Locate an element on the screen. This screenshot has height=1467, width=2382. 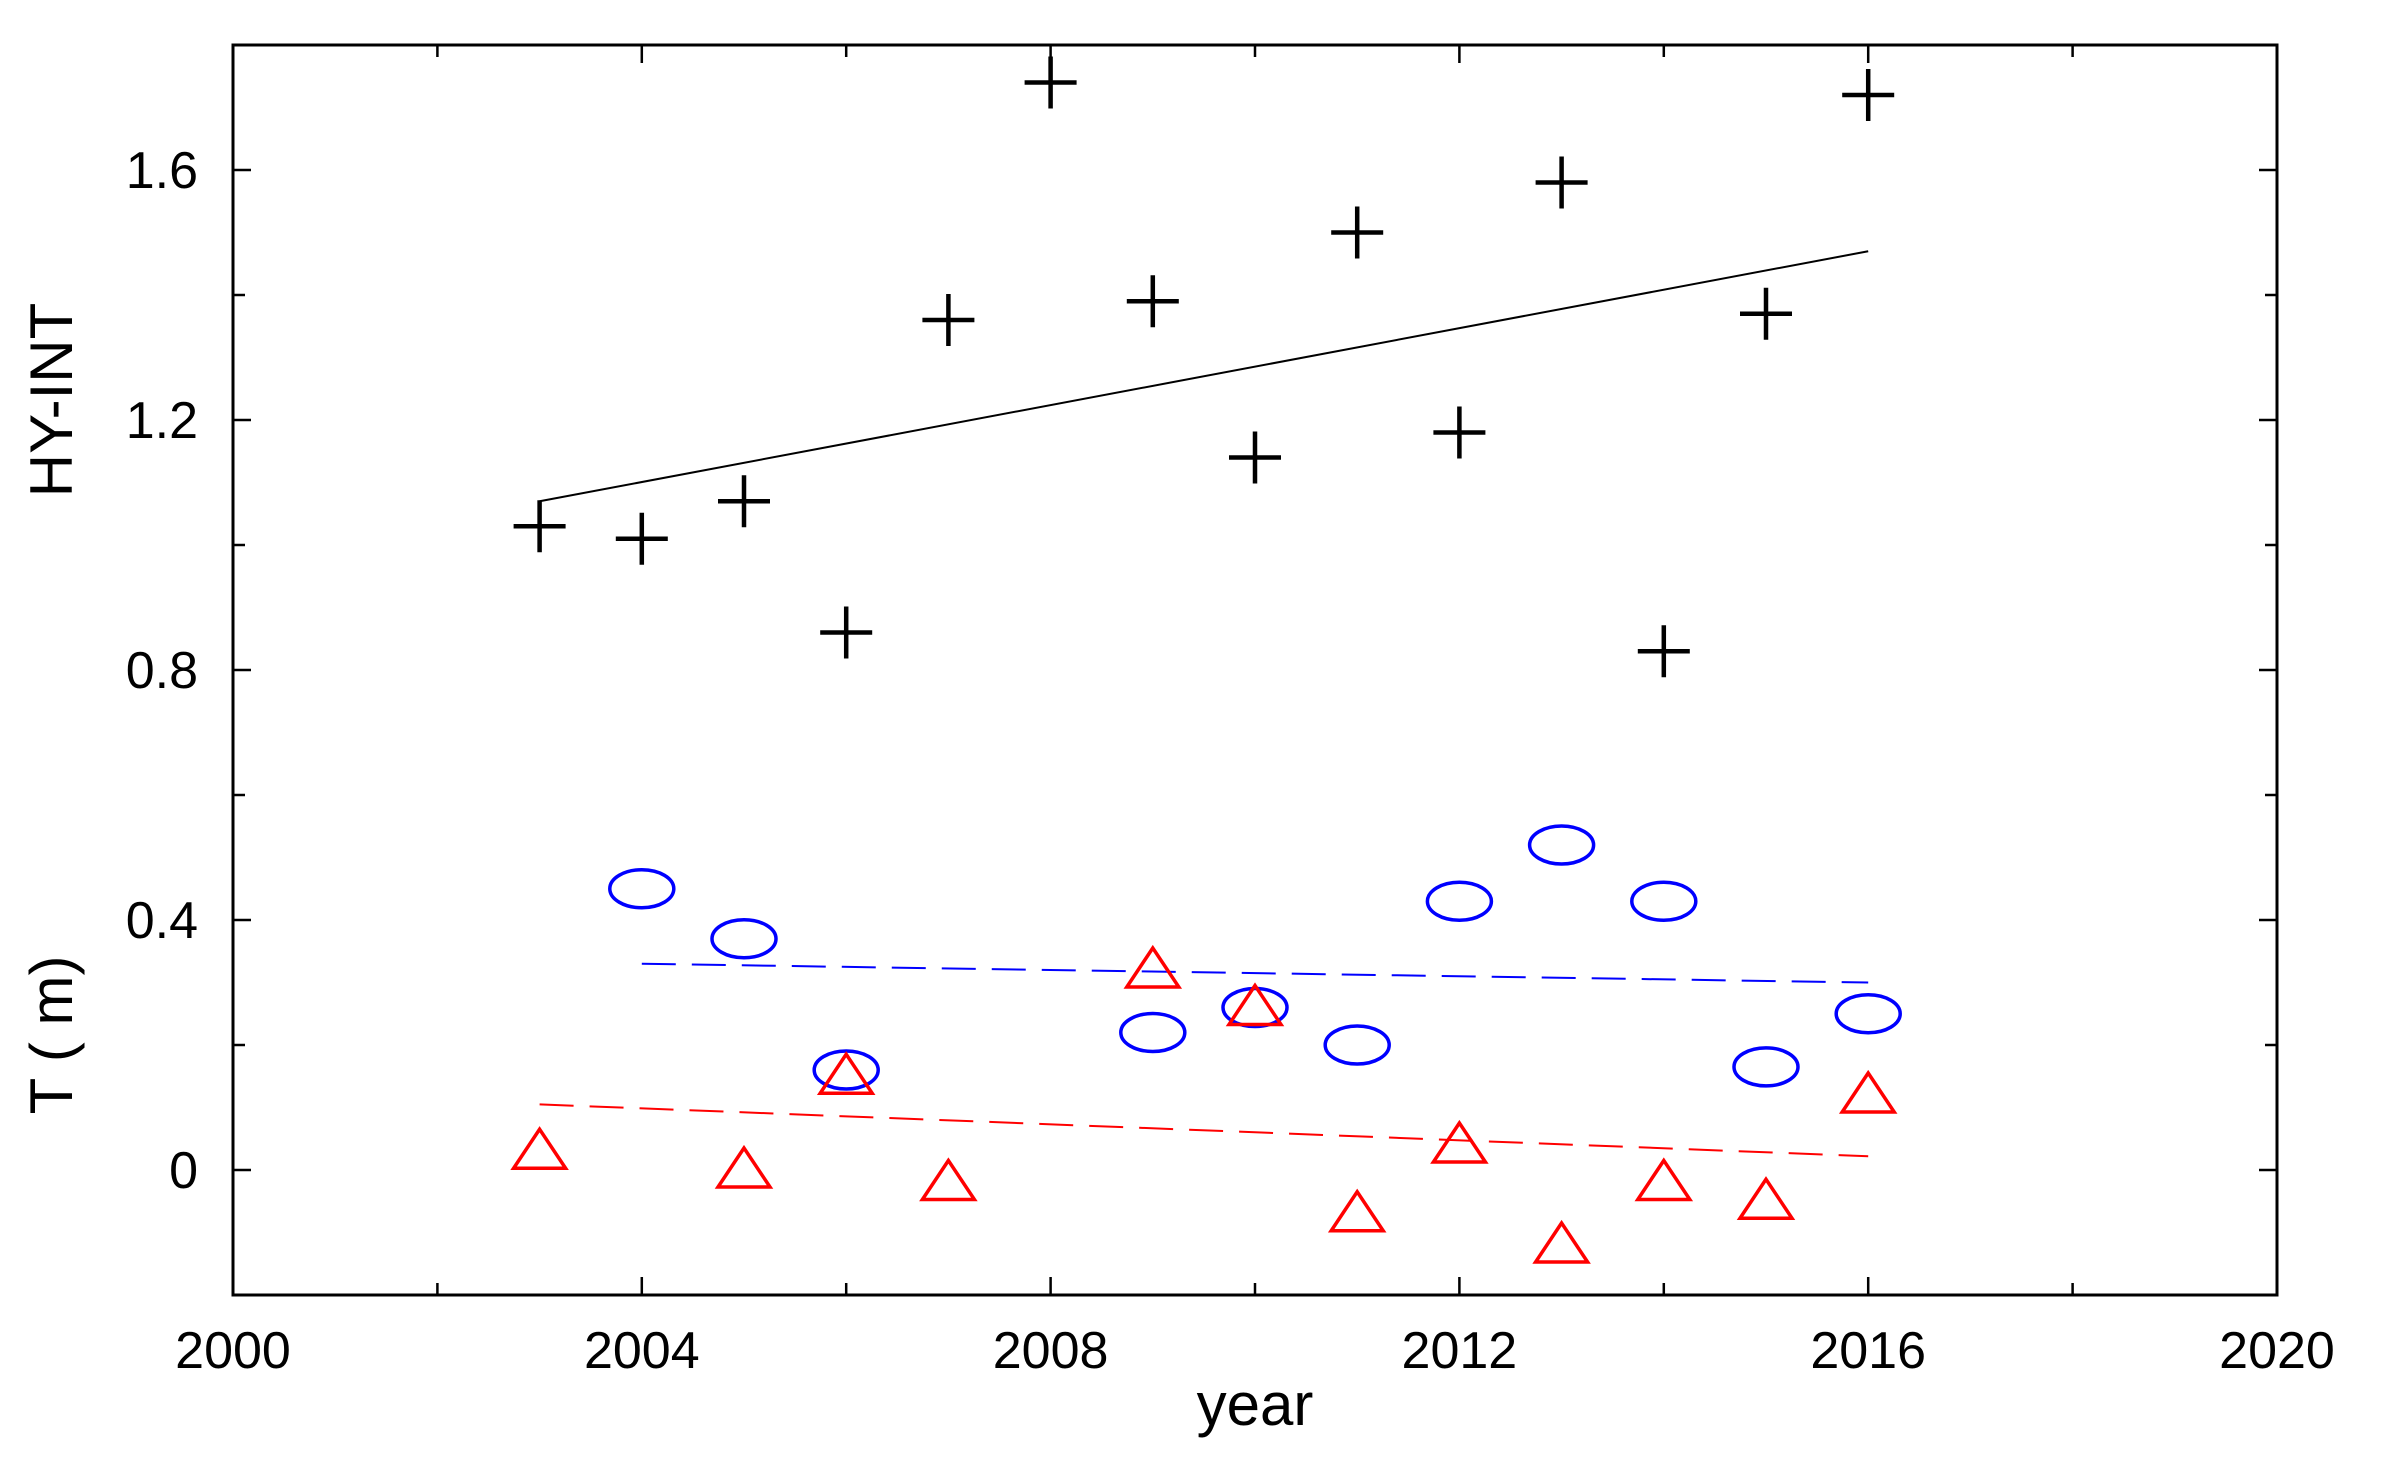
x-axis-title: year is located at coordinates (1255, 1404).